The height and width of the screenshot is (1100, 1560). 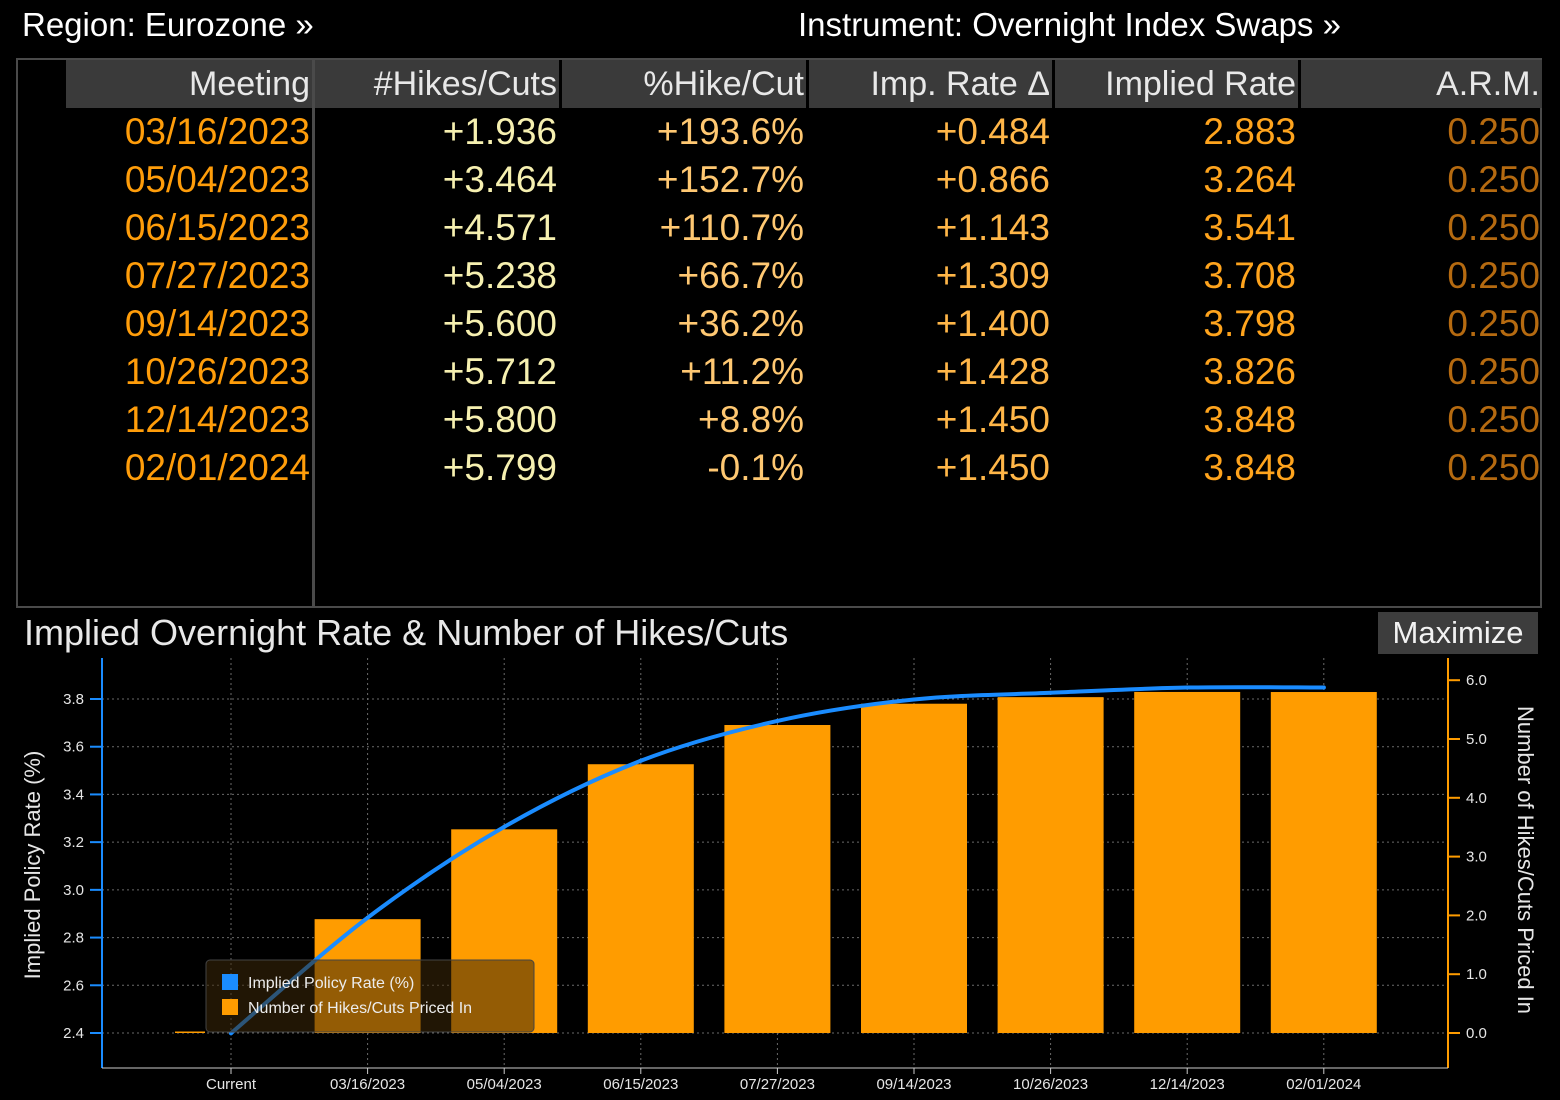 I want to click on imp-rate-delta-value: +1.143, so click(x=992, y=227).